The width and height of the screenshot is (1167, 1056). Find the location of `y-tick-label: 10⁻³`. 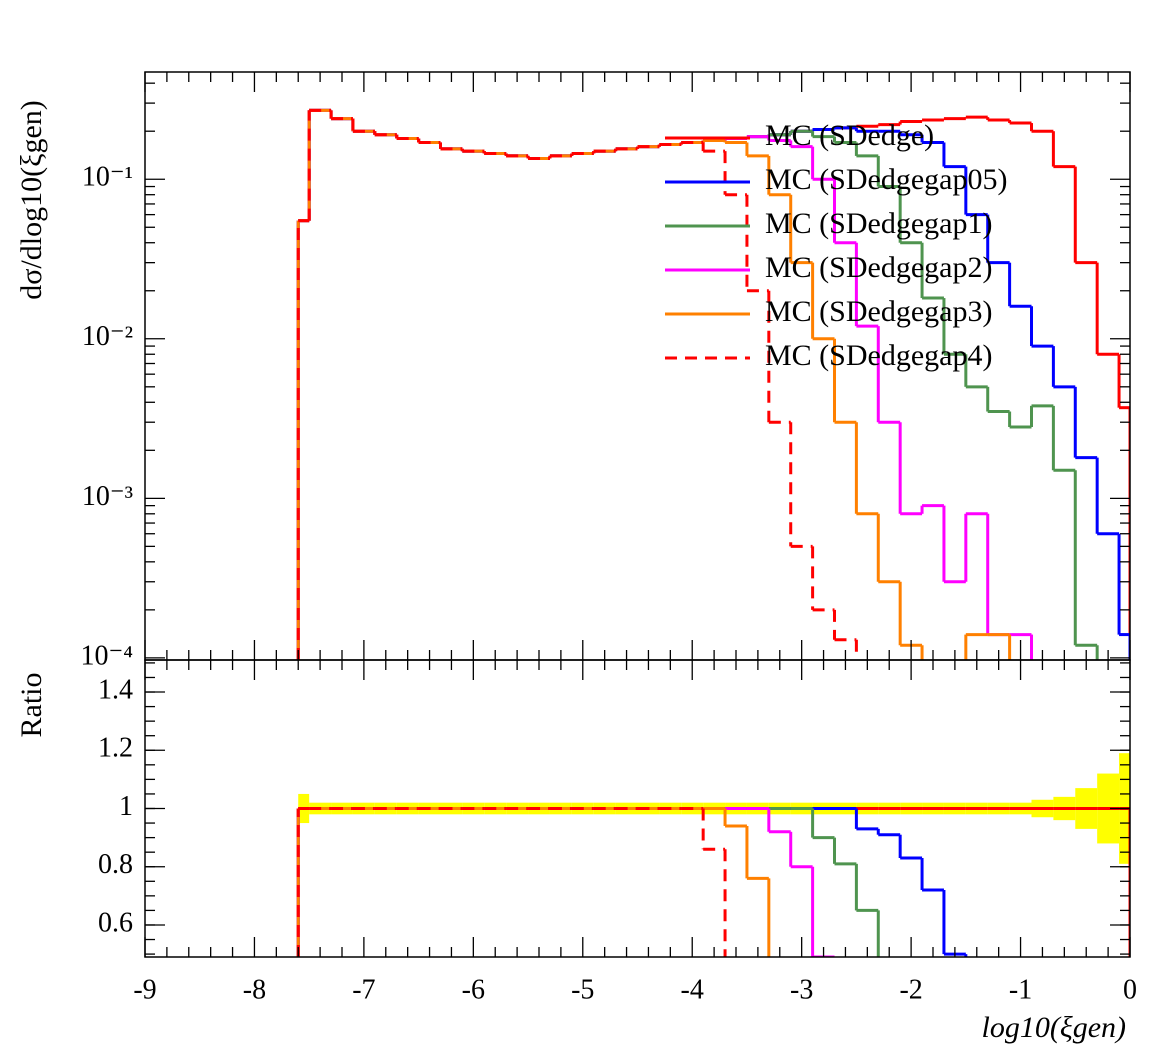

y-tick-label: 10⁻³ is located at coordinates (107, 496).